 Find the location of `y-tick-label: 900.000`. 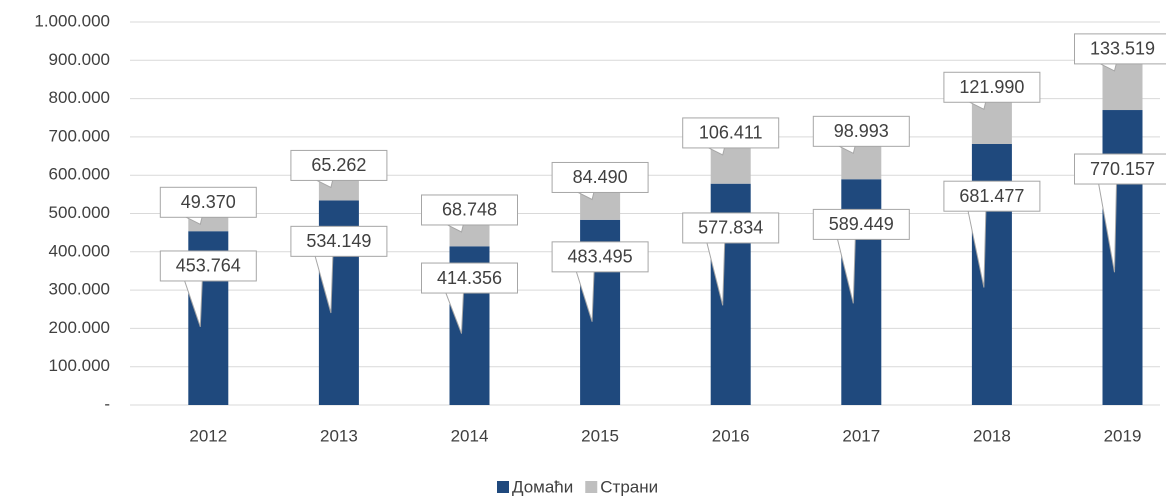

y-tick-label: 900.000 is located at coordinates (79, 59).